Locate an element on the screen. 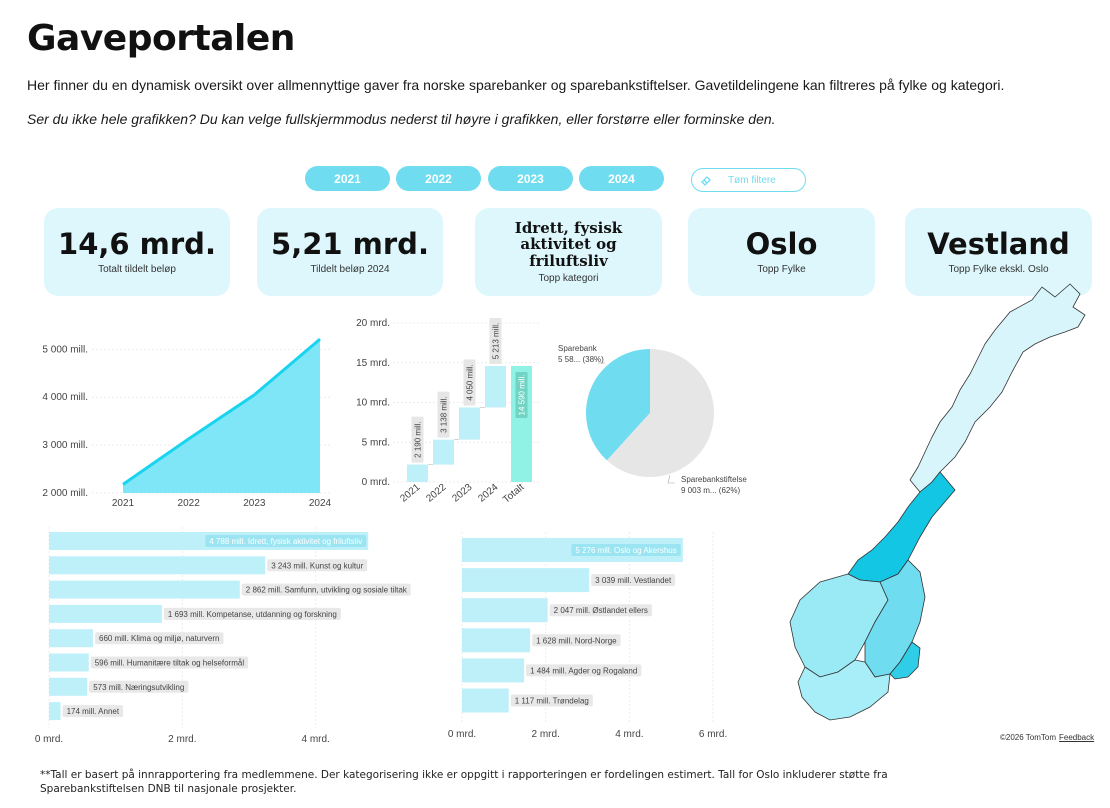 Image resolution: width=1110 pixels, height=808 pixels. svg-text: 4 050 mill. is located at coordinates (470, 382).